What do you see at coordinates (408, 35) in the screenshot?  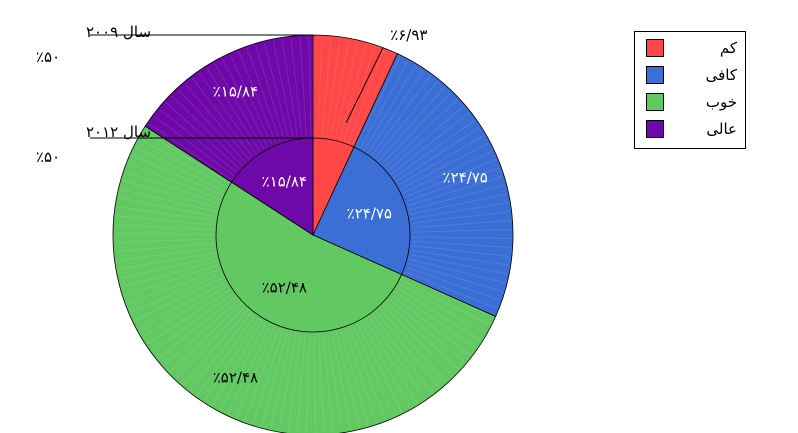 I see `outer-label-low: ٪۶/۹۳` at bounding box center [408, 35].